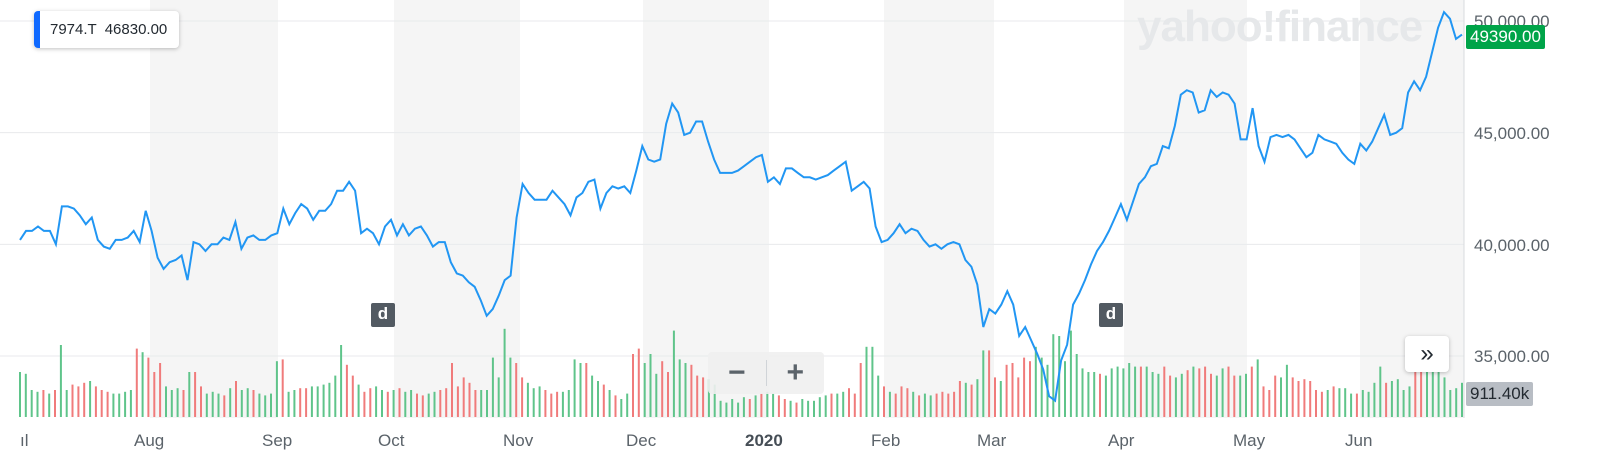 The width and height of the screenshot is (1602, 470). What do you see at coordinates (1427, 354) in the screenshot?
I see `chevrons-right-icon: »` at bounding box center [1427, 354].